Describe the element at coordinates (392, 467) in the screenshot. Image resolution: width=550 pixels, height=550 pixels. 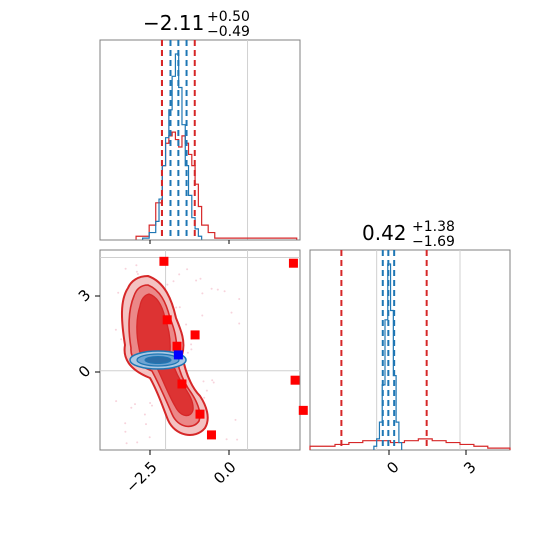
I see `x-tick-label: 0` at that location.